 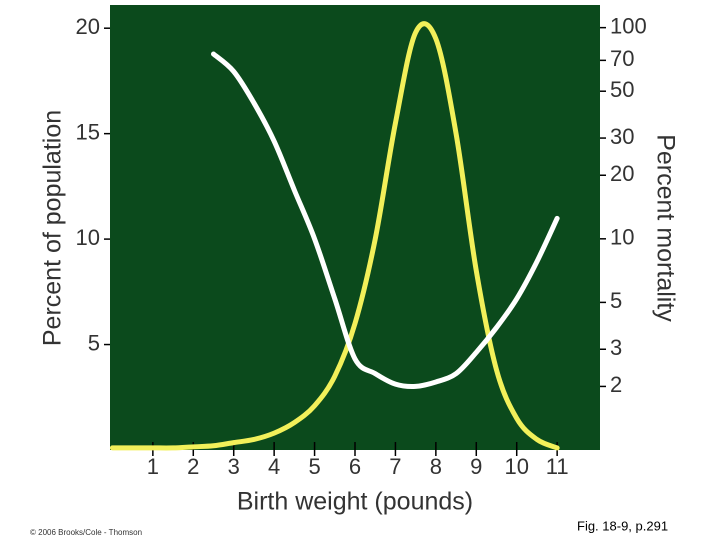 I want to click on credit: © 2006 Brooks/Cole - Thomson, so click(x=86, y=532).